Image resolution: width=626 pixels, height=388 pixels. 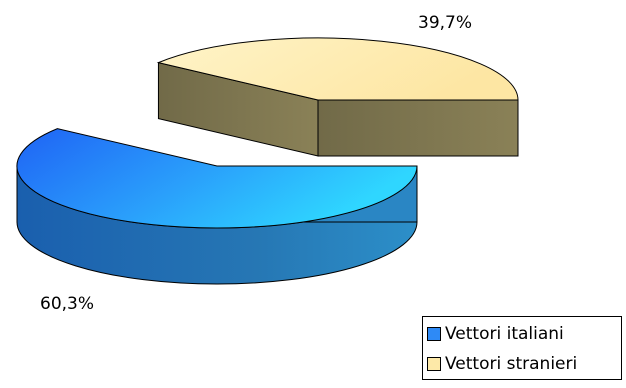 I want to click on legend-item-vettori-italiani: Vettori italiani, so click(x=524, y=334).